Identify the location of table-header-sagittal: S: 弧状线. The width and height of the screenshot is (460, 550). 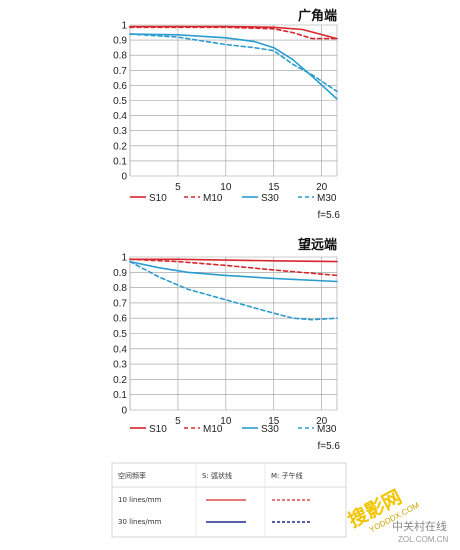
(217, 475).